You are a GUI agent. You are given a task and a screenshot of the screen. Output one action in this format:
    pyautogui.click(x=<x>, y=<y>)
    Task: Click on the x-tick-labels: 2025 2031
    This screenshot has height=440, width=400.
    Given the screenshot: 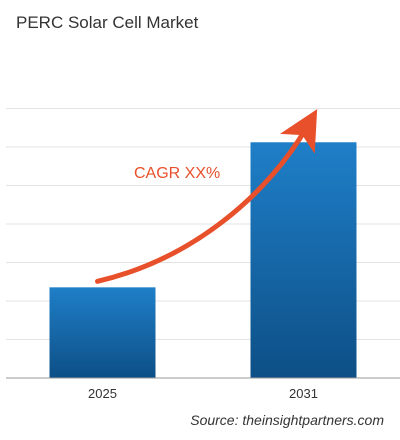 What is the action you would take?
    pyautogui.click(x=203, y=393)
    